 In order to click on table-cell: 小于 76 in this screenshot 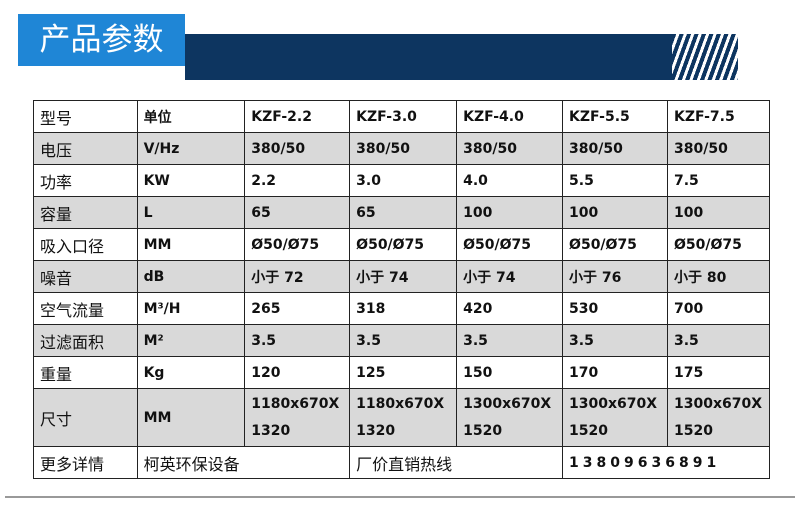, I will do `click(615, 276)`.